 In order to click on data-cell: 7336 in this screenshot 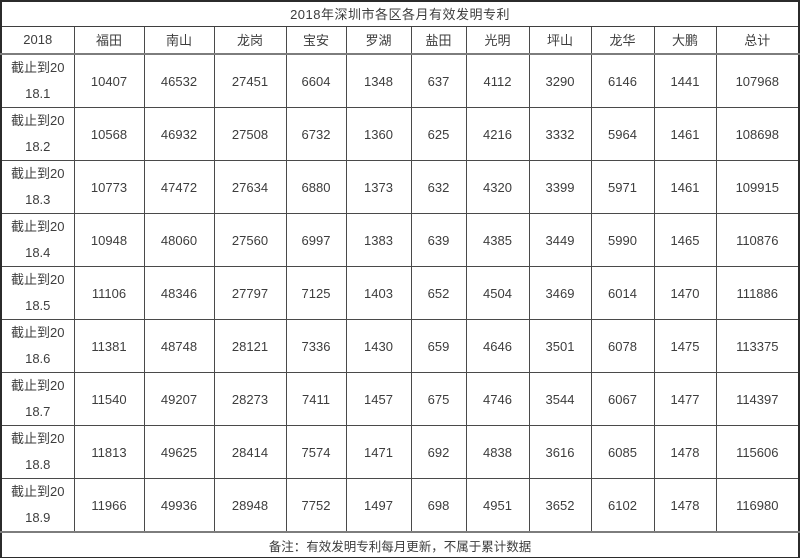, I will do `click(316, 346)`.